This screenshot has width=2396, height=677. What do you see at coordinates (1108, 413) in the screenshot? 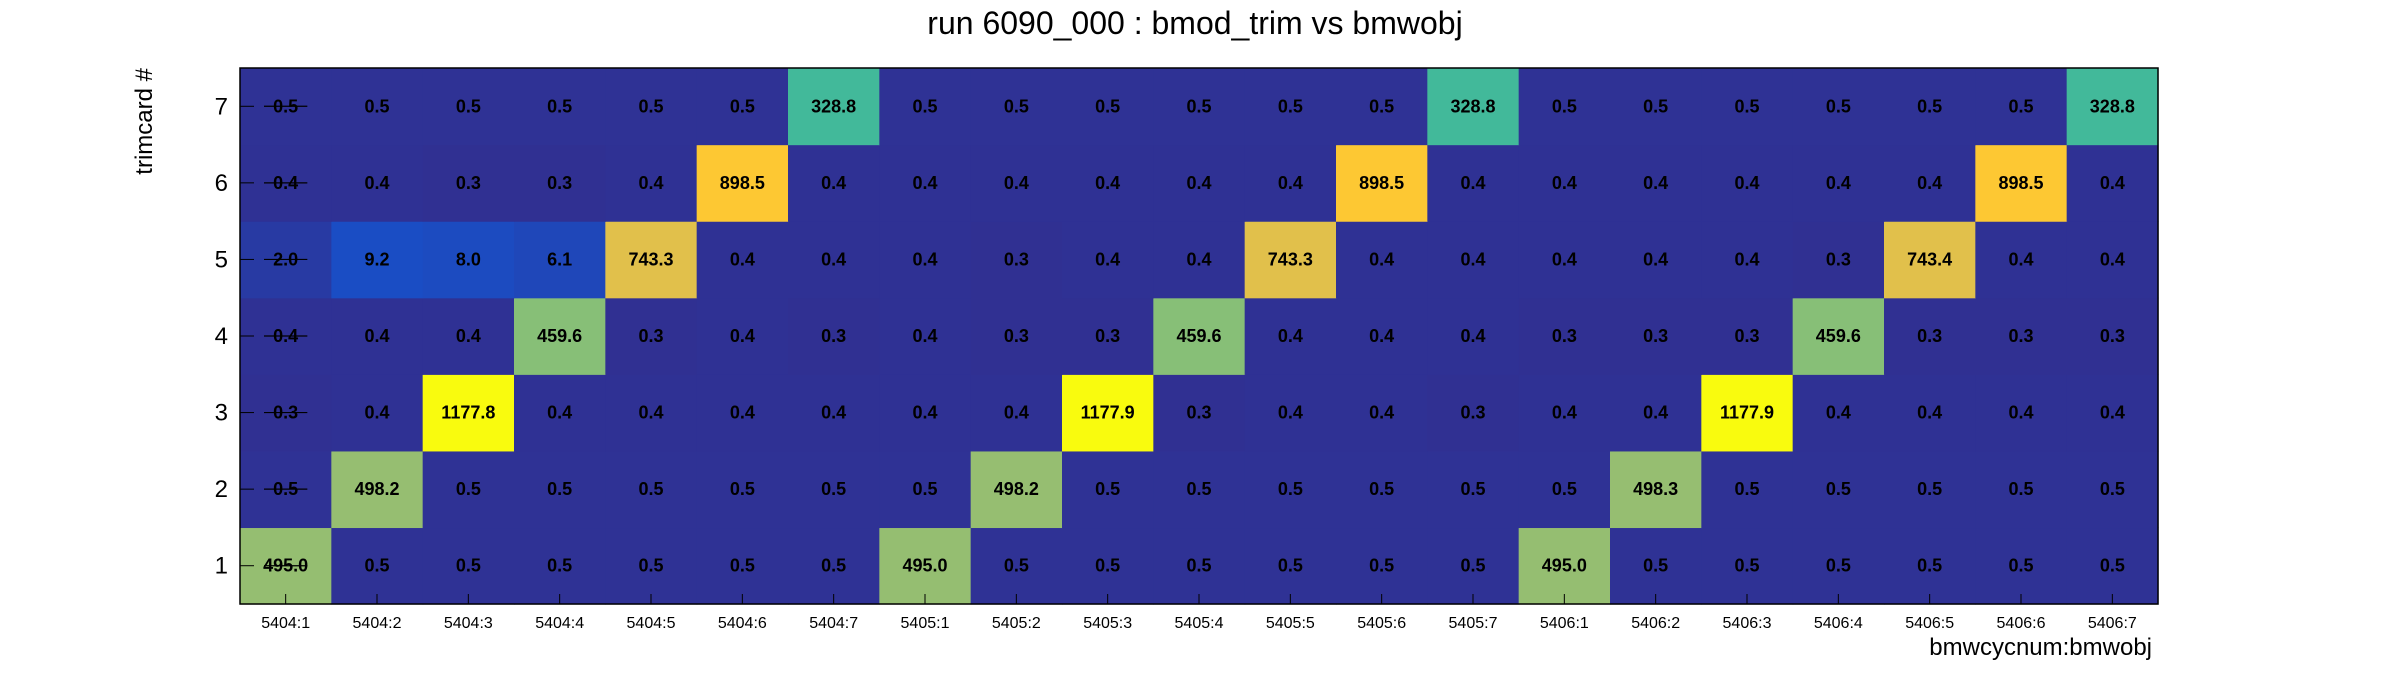
I see `cell-value-label: 1177.9` at bounding box center [1108, 413].